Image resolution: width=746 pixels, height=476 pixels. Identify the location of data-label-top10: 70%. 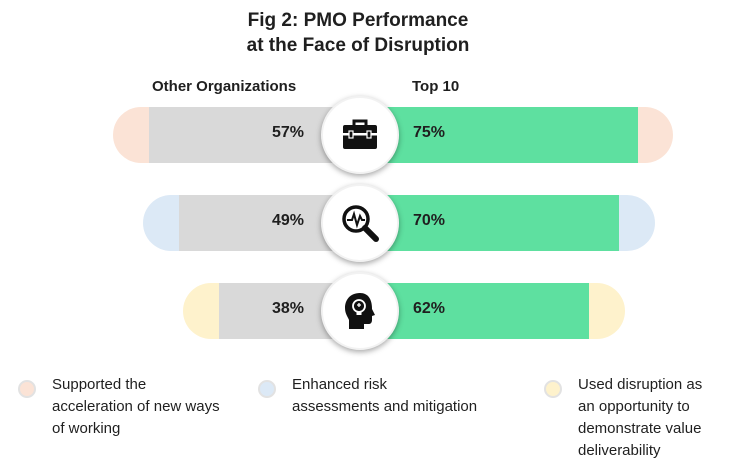
(429, 220).